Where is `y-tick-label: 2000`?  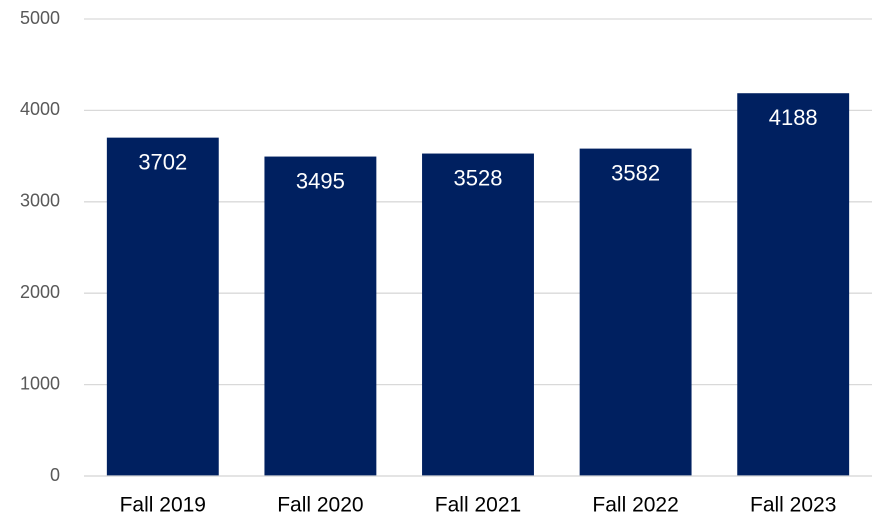
y-tick-label: 2000 is located at coordinates (40, 292).